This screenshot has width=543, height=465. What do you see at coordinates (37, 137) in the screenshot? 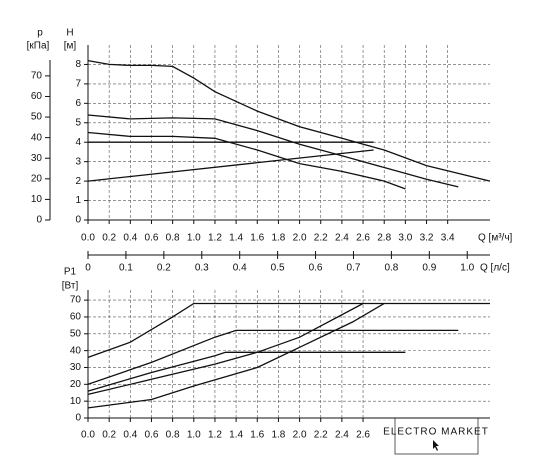
I see `y2-tick-label: 40` at bounding box center [37, 137].